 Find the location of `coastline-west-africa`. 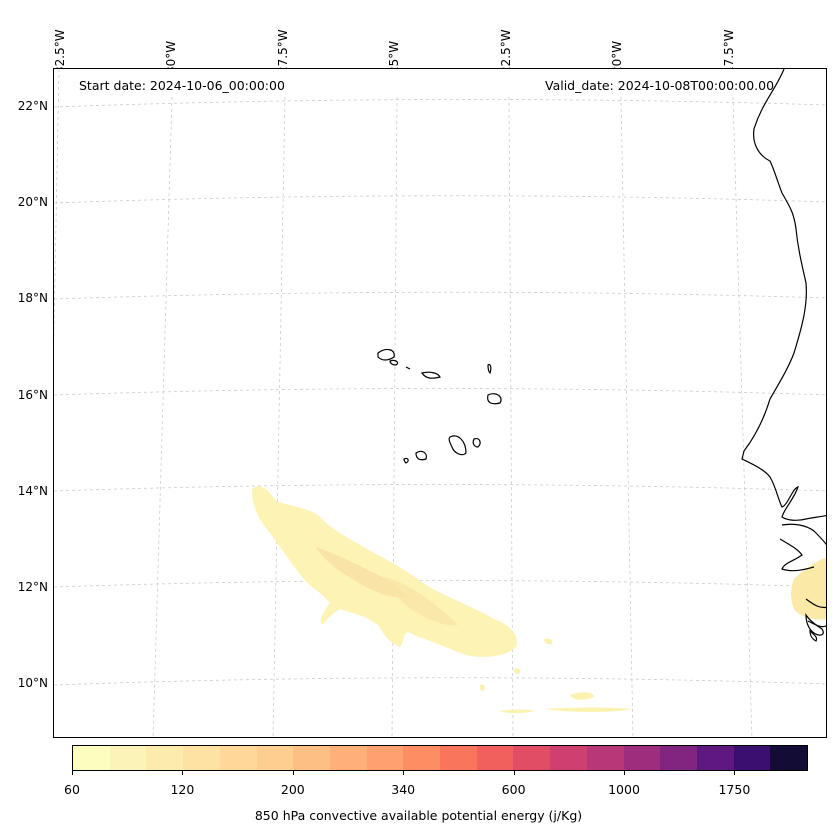

coastline-west-africa is located at coordinates (783, 295).